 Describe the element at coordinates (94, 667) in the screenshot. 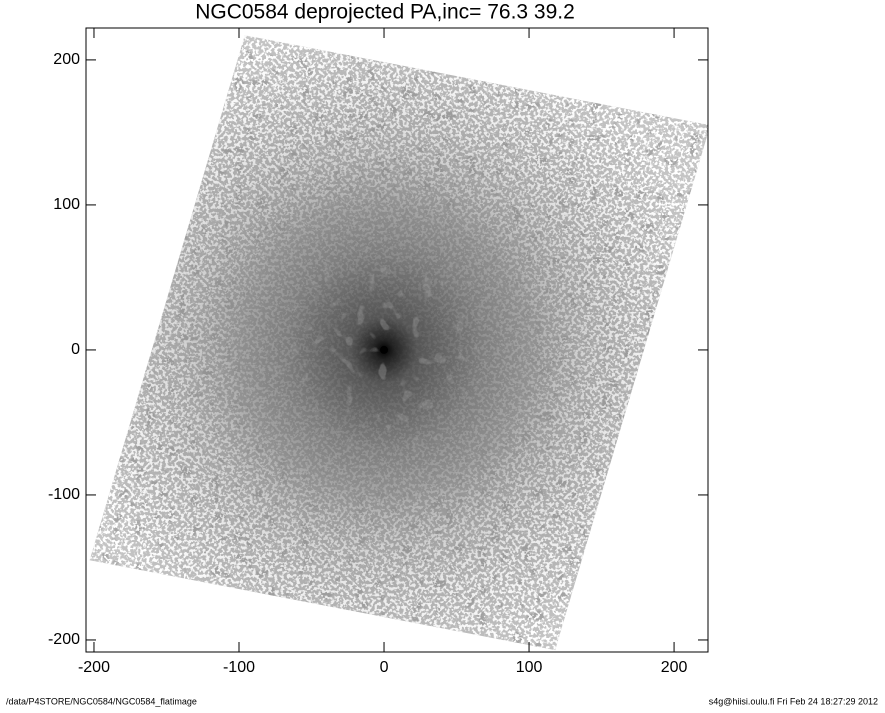

I see `x-tick-label: -200` at that location.